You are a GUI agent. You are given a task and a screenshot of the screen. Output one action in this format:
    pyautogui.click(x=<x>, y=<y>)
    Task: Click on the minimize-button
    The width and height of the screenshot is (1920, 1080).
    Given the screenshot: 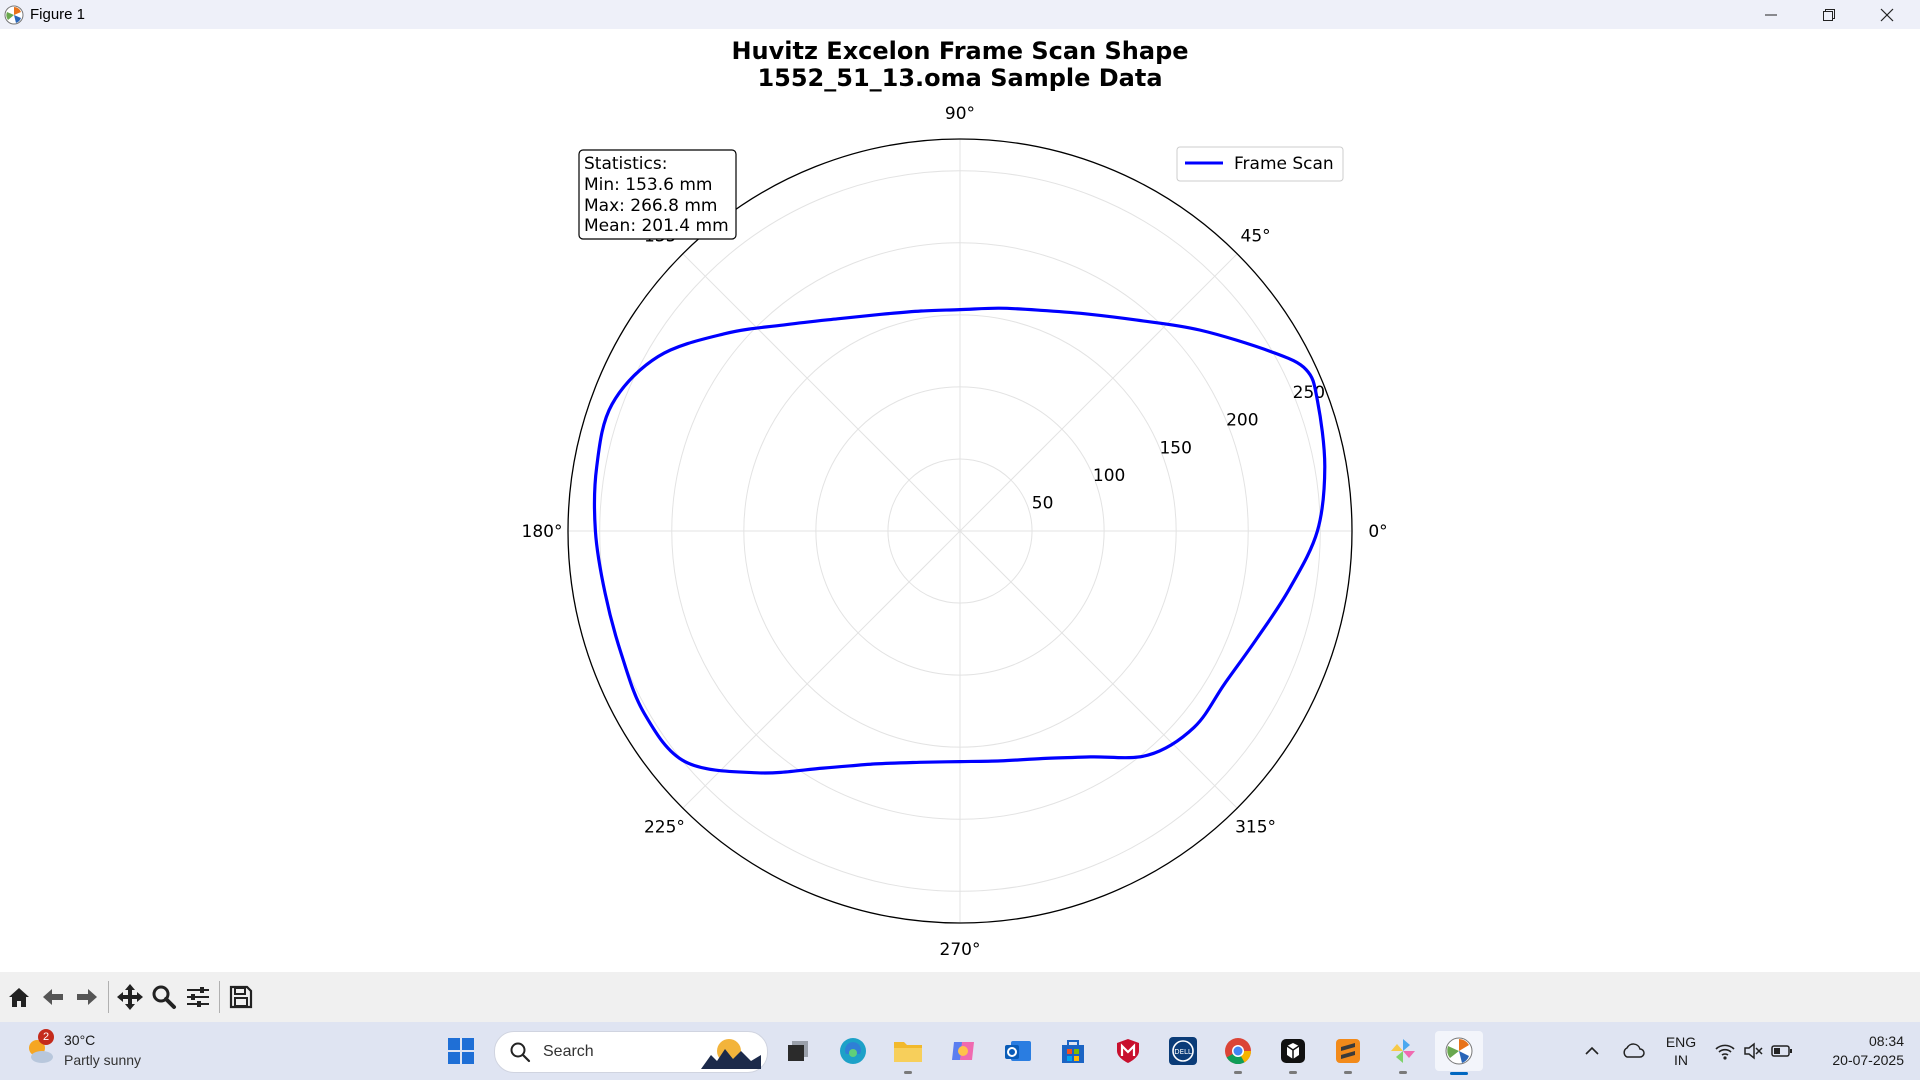 What is the action you would take?
    pyautogui.click(x=1771, y=14)
    